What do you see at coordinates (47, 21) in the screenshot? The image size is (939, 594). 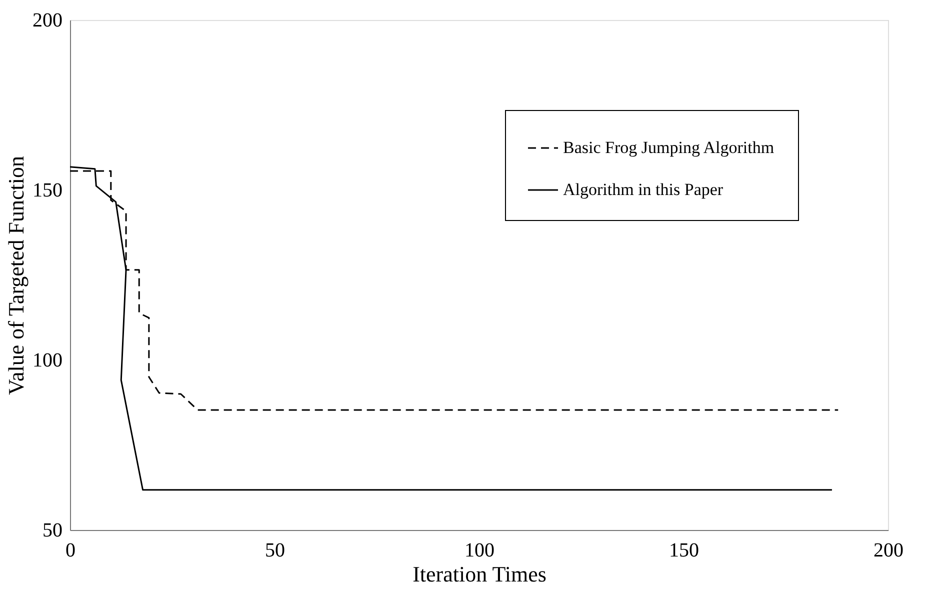 I see `y-tick-label: 200` at bounding box center [47, 21].